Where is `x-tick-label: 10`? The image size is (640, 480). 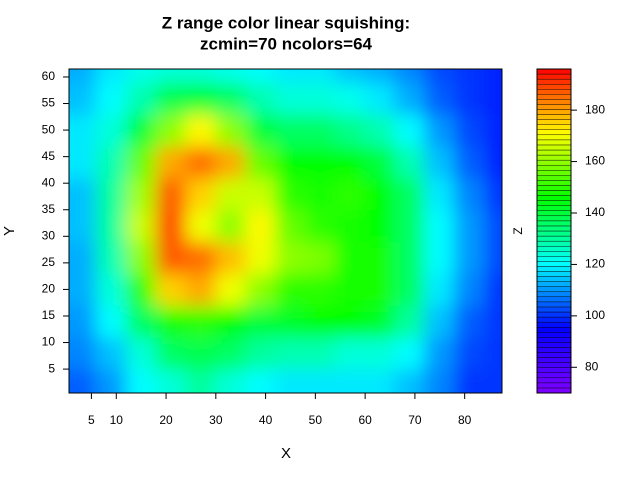
x-tick-label: 10 is located at coordinates (117, 420).